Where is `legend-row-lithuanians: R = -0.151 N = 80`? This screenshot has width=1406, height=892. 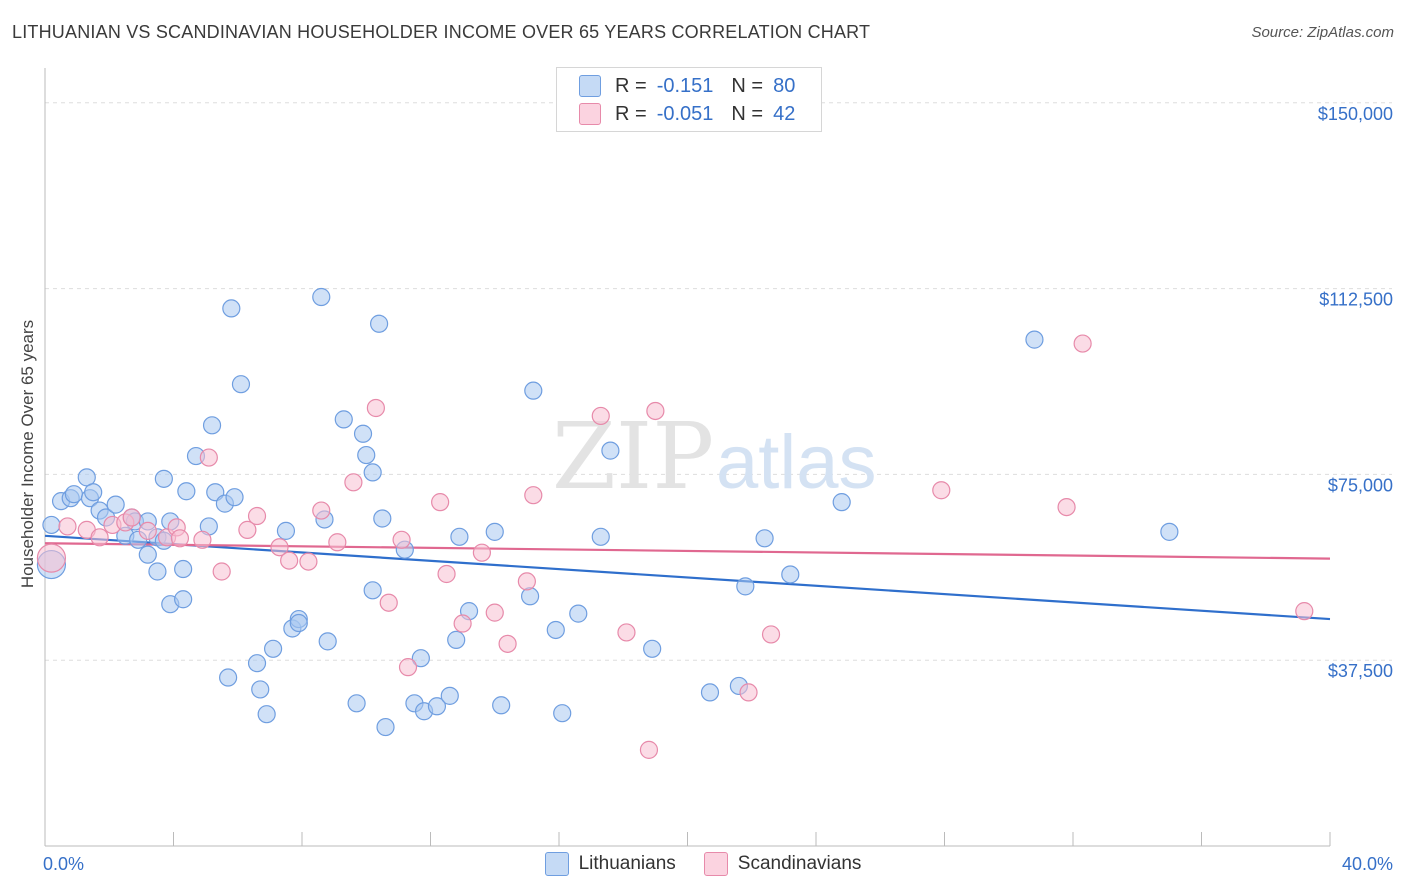
legend-row-lithuanians: R = -0.151 N = 80 is located at coordinates (687, 86).